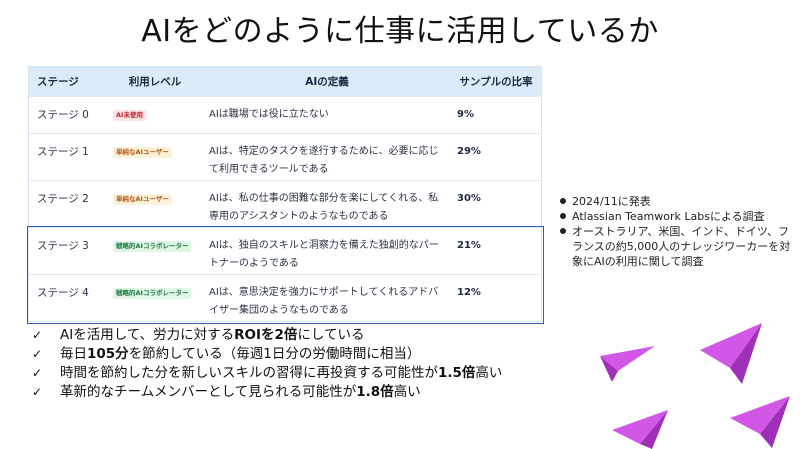 The height and width of the screenshot is (449, 800). I want to click on header-sample-ratio: サンプルの比率, so click(496, 82).